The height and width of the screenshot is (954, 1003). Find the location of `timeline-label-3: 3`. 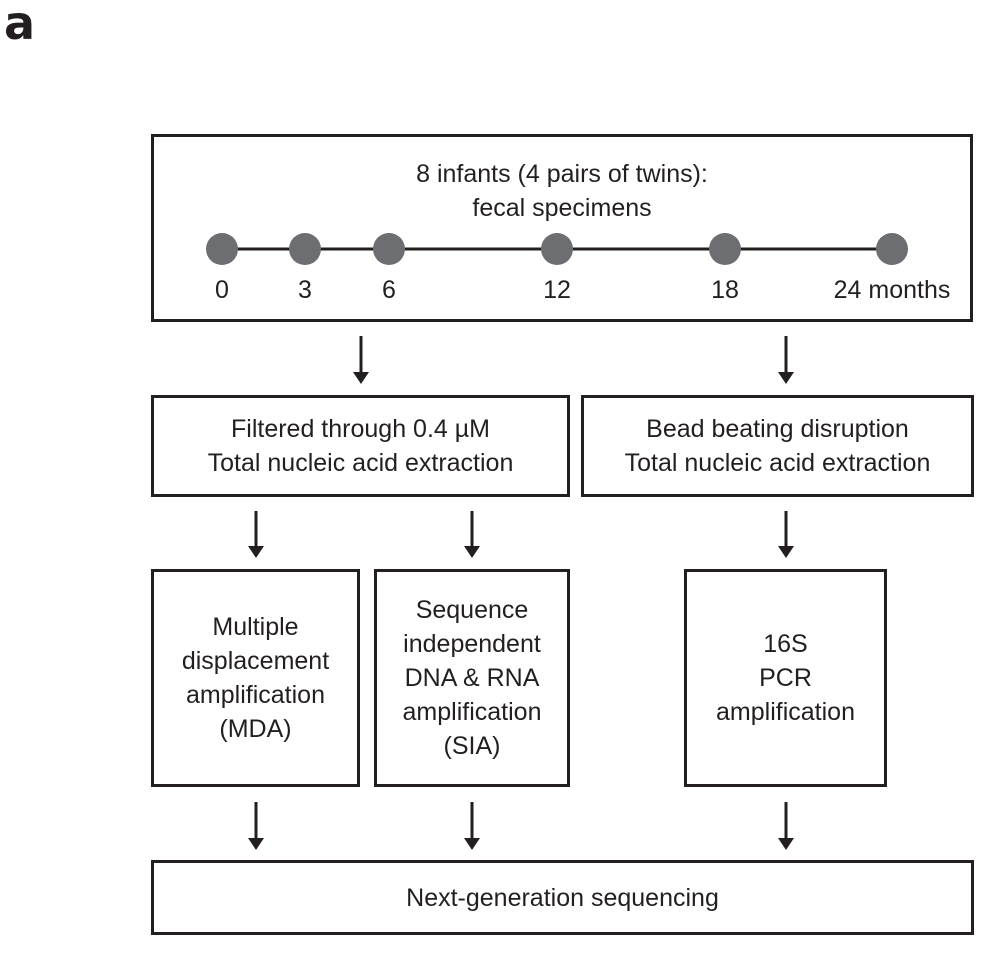

timeline-label-3: 3 is located at coordinates (305, 290).